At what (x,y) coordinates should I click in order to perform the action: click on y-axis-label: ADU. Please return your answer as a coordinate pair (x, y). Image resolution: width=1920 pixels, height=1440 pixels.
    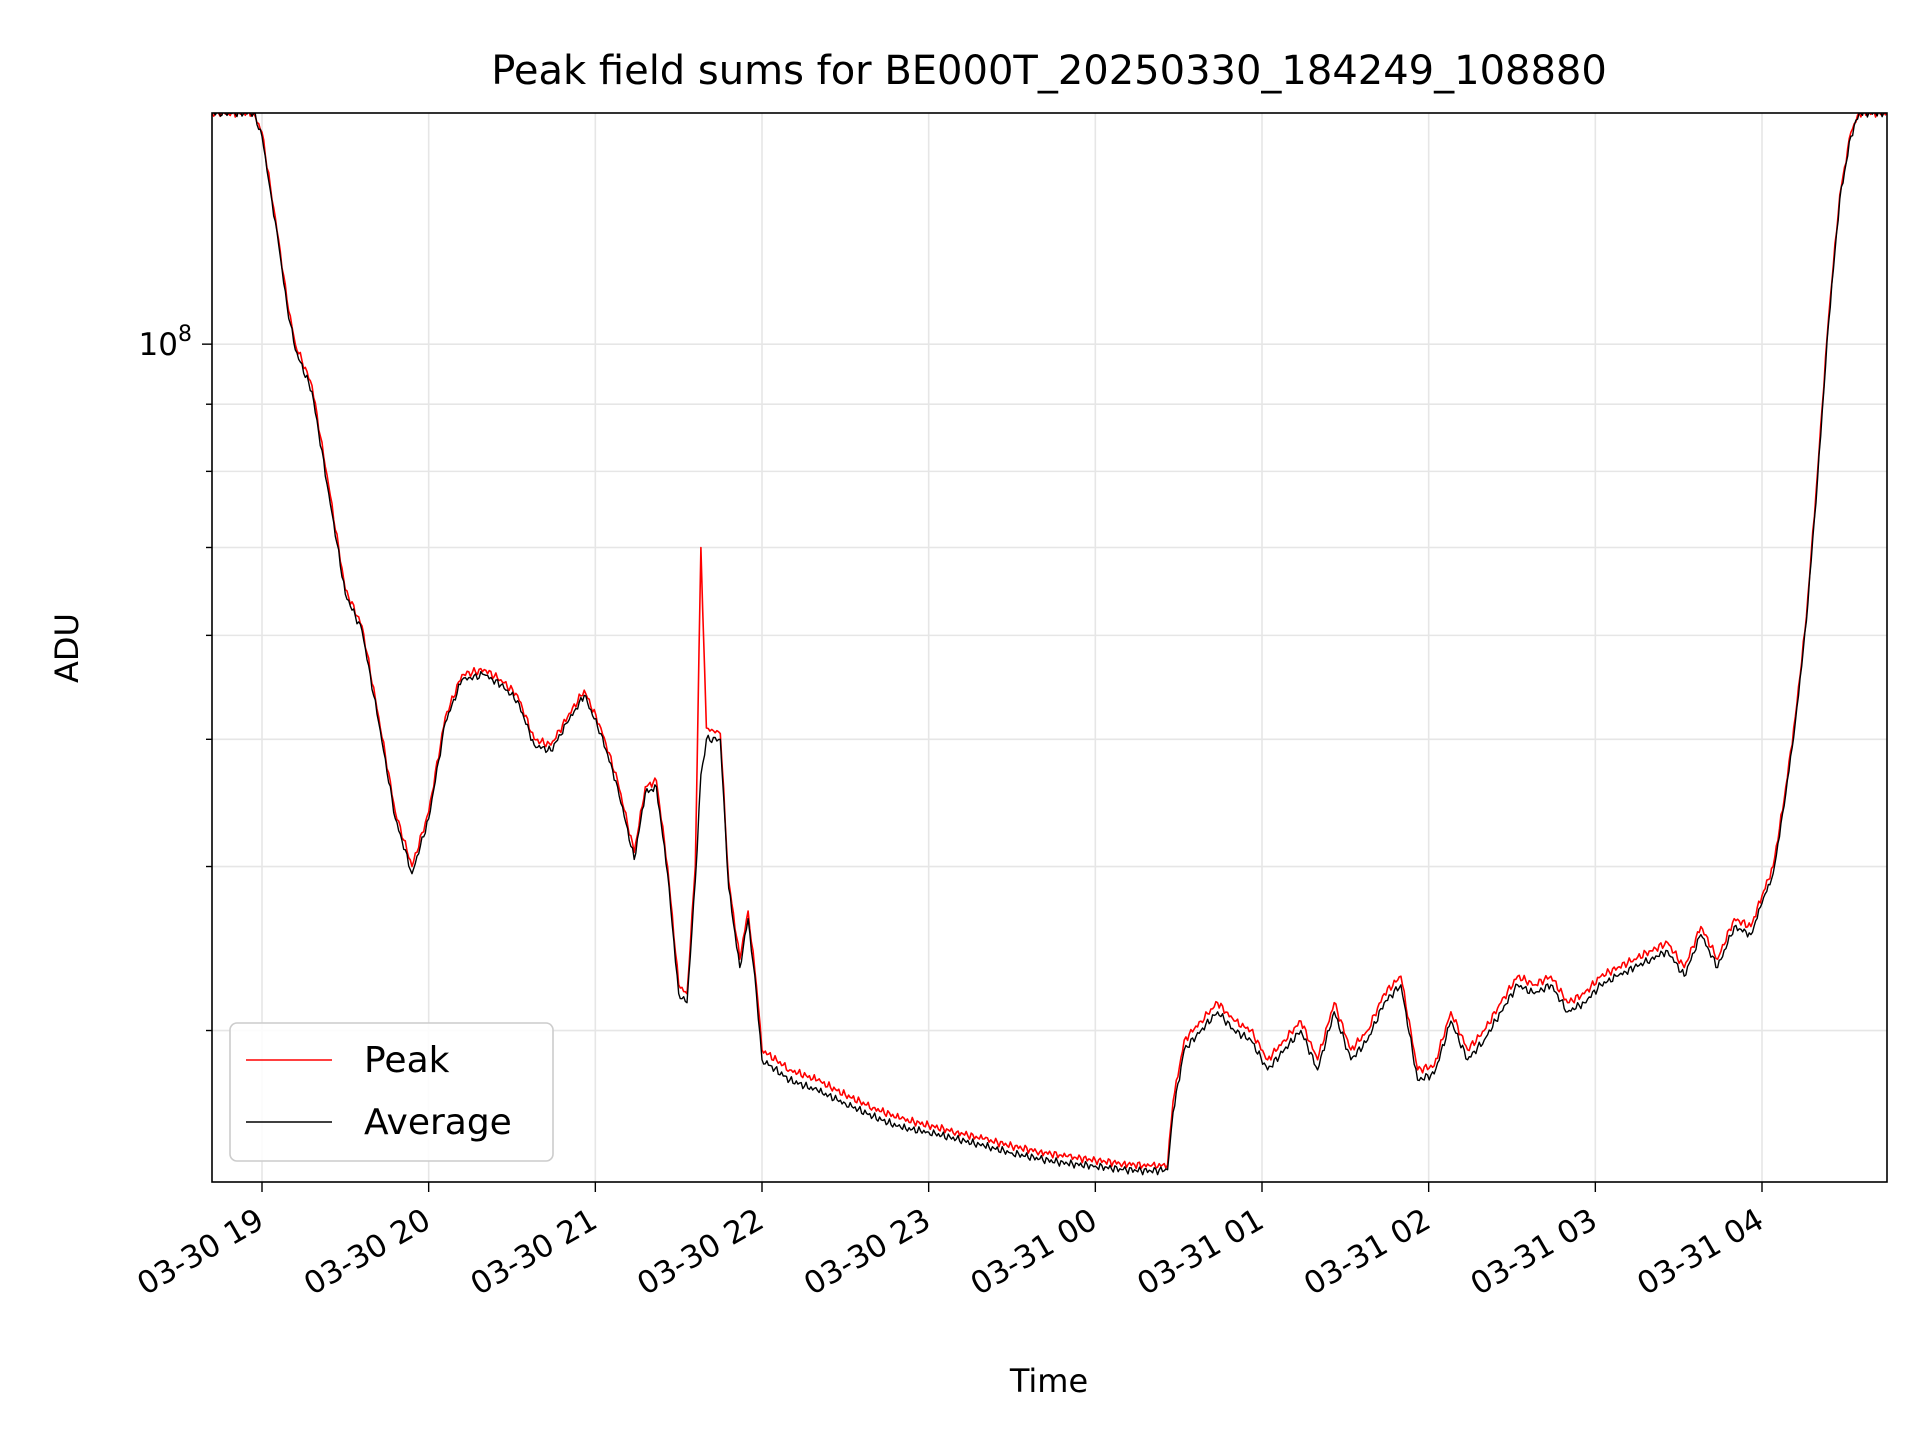
    Looking at the image, I should click on (67, 648).